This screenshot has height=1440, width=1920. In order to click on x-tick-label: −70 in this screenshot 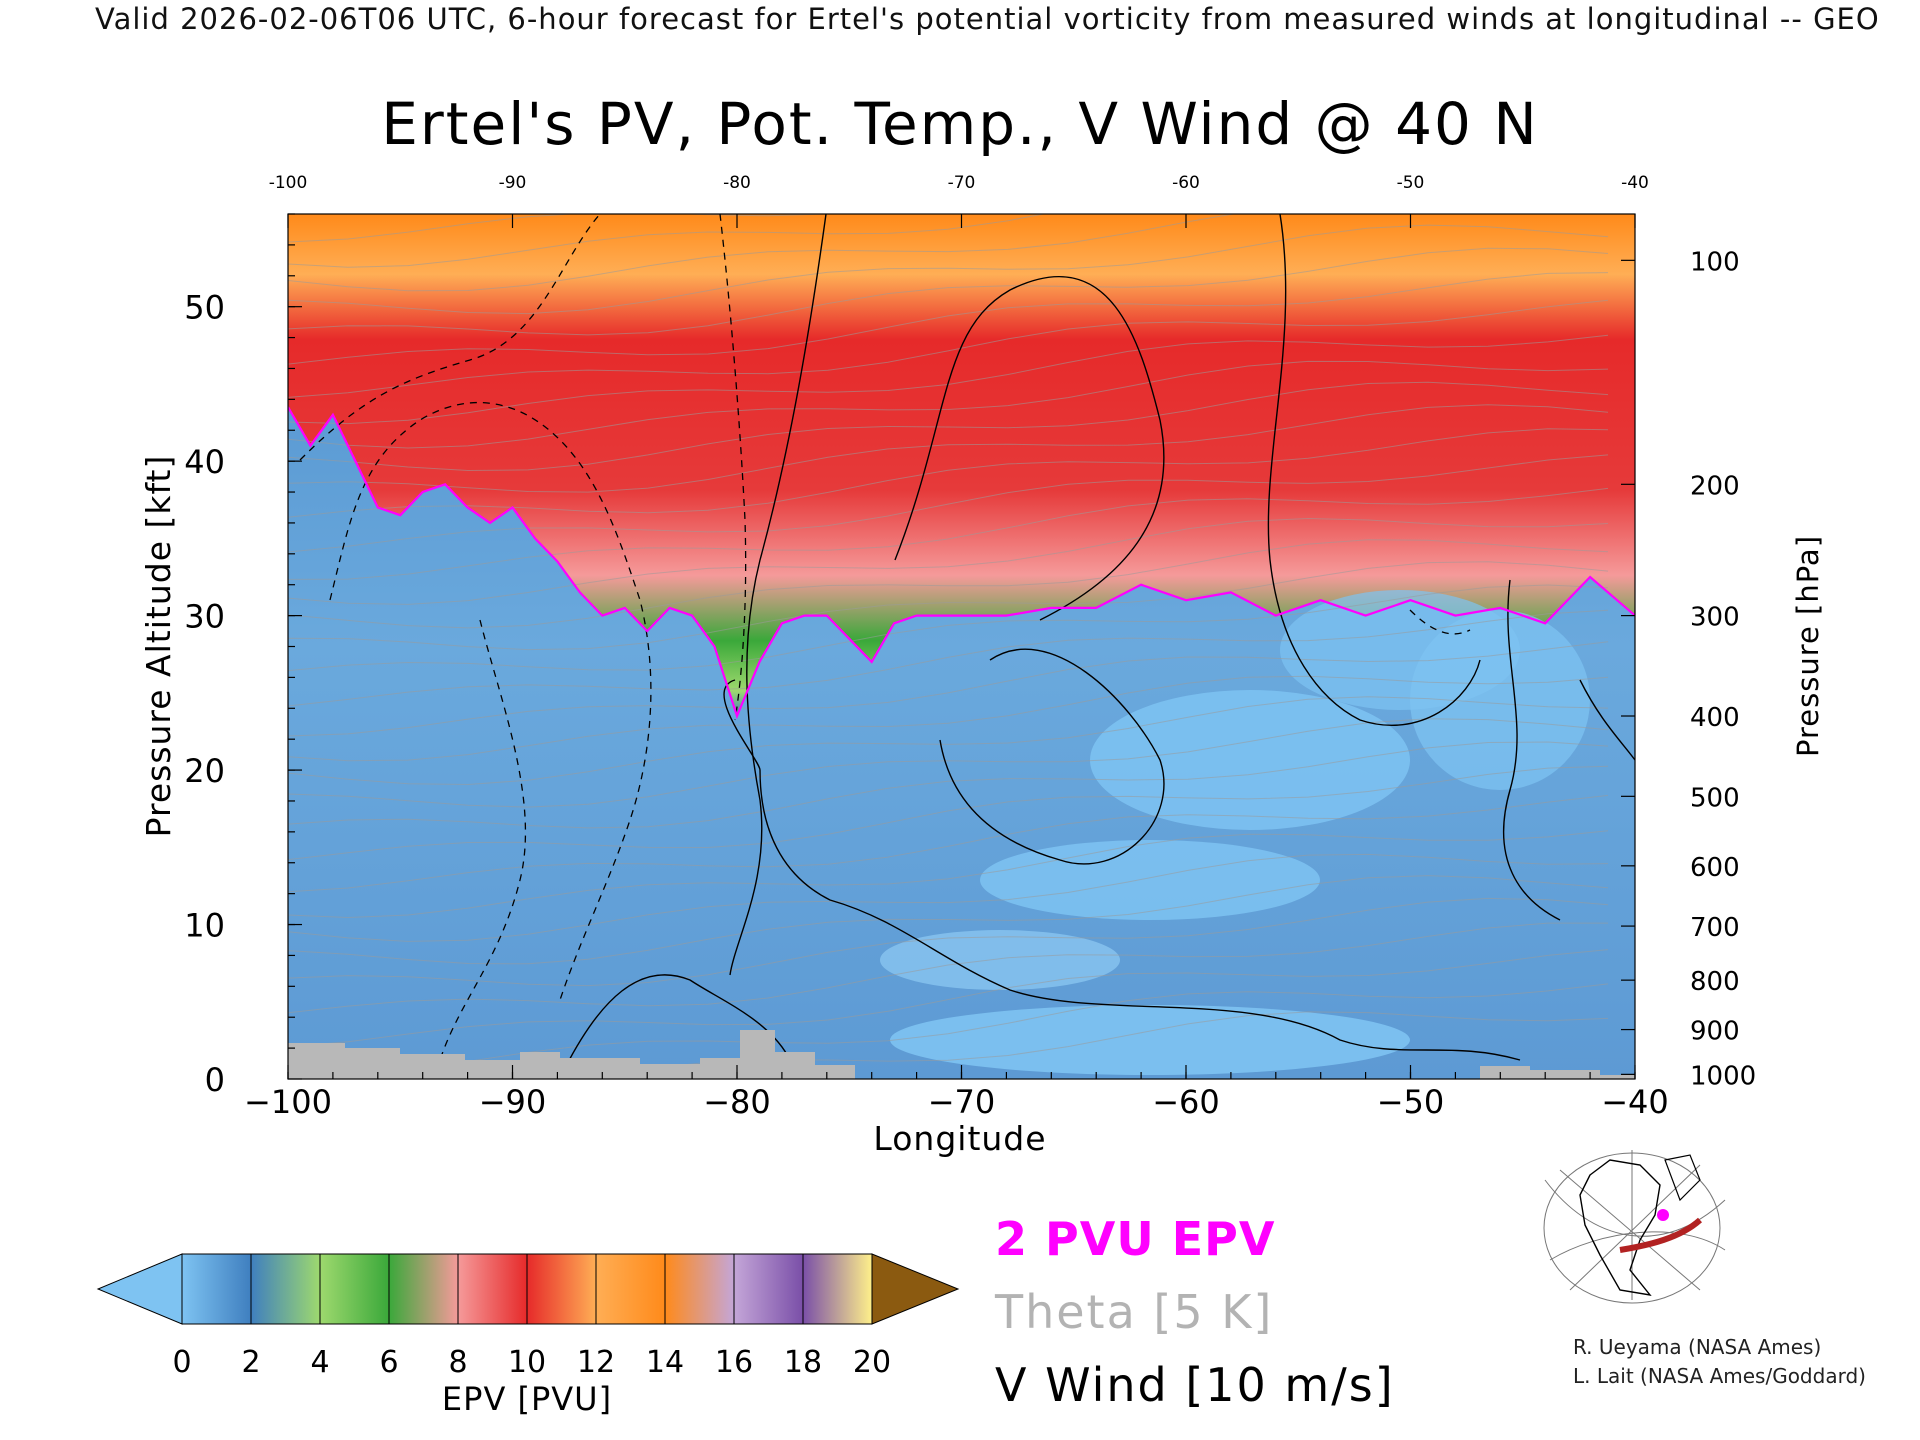, I will do `click(962, 1102)`.